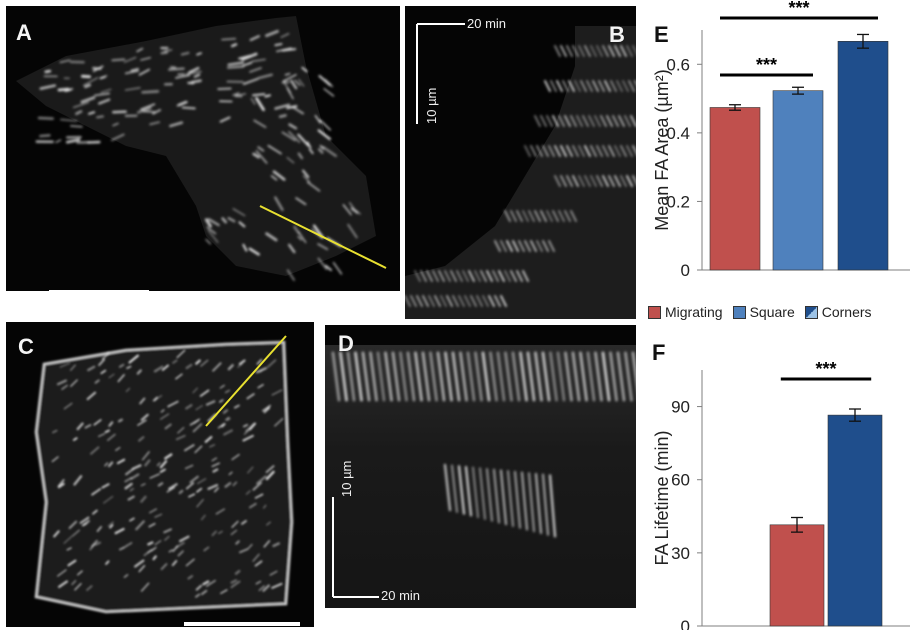 This screenshot has height=630, width=915. I want to click on panel-b-kymograph-image, so click(520, 162).